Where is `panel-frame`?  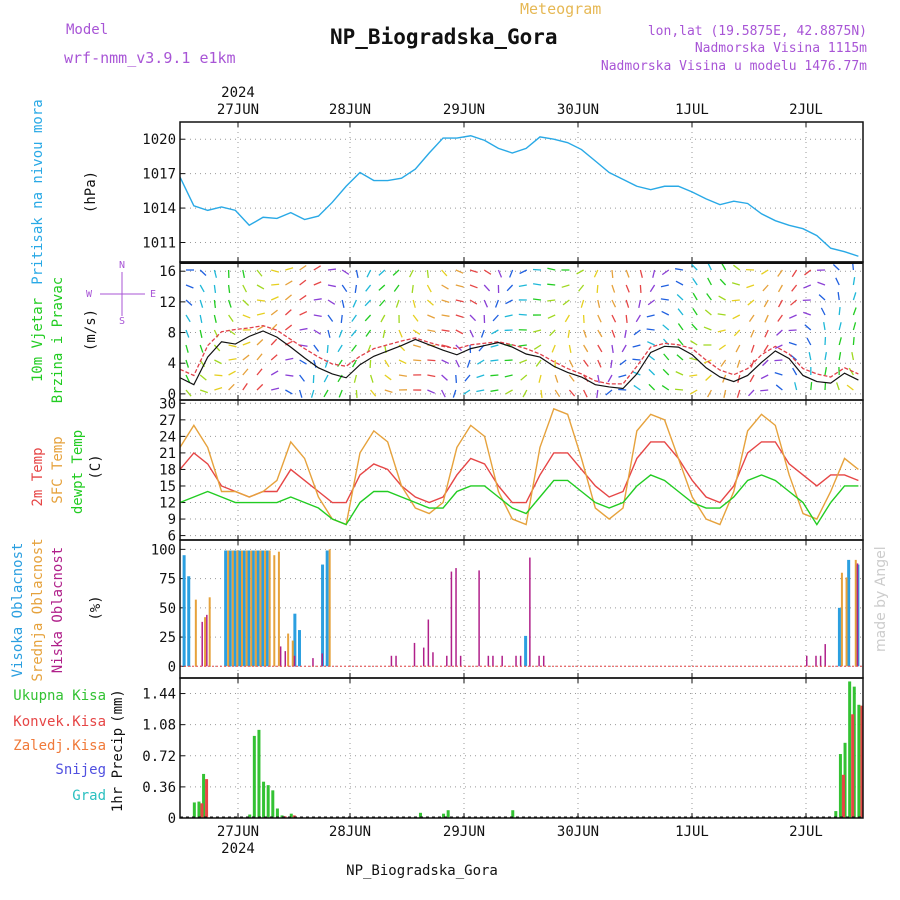
panel-frame is located at coordinates (521, 609).